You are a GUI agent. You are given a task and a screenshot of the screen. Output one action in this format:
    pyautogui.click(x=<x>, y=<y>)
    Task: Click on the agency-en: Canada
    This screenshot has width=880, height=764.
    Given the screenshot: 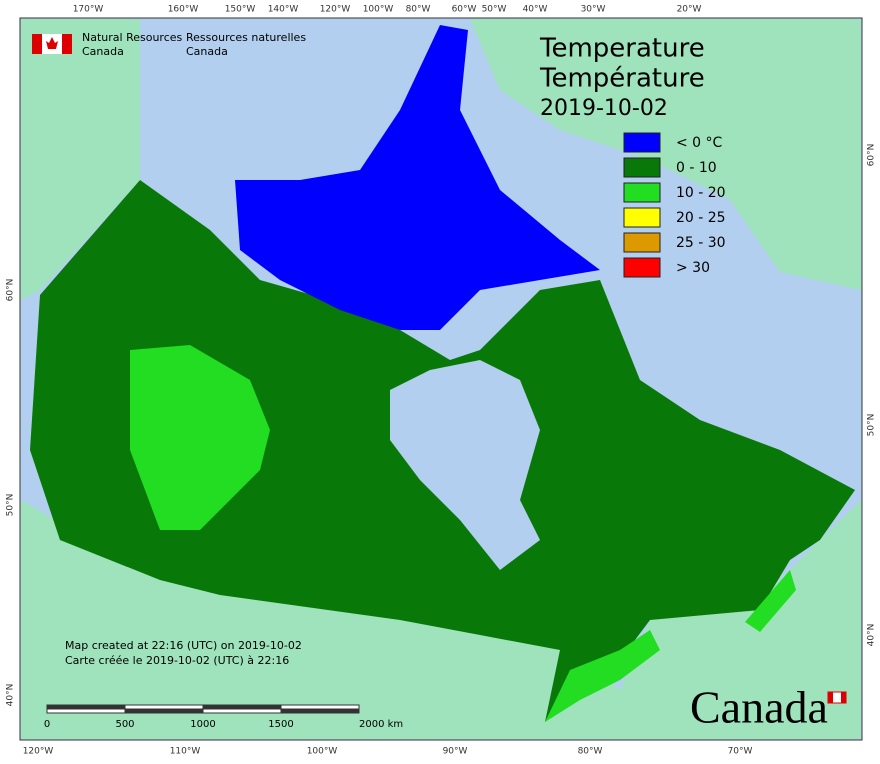 What is the action you would take?
    pyautogui.click(x=103, y=51)
    